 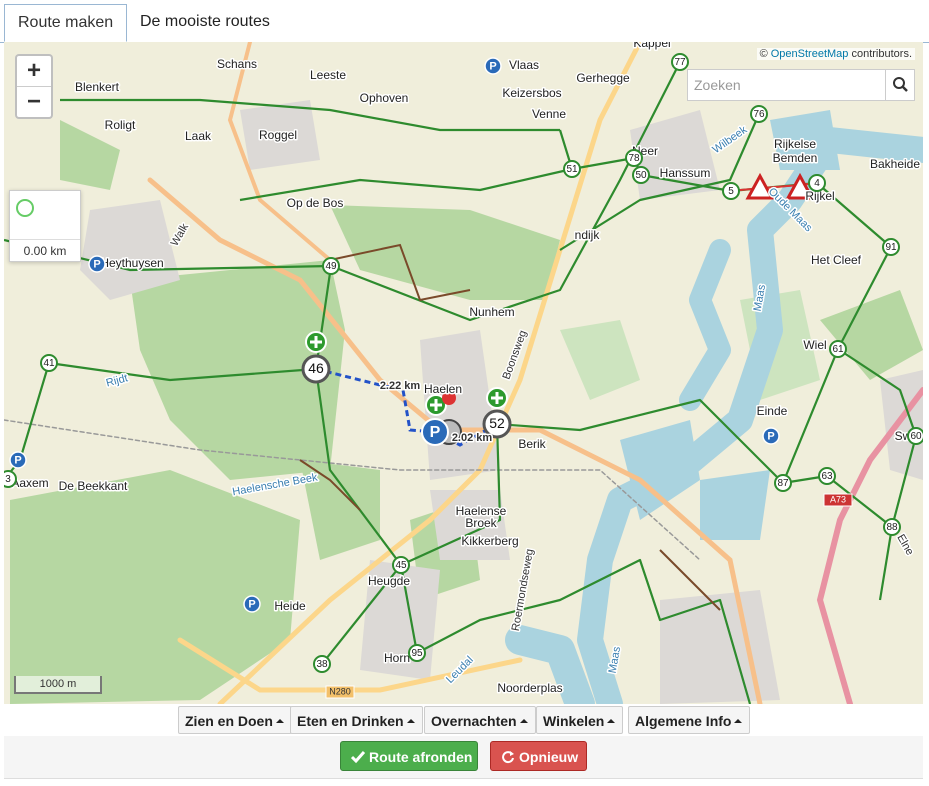 What do you see at coordinates (237, 64) in the screenshot?
I see `place-label: Schans` at bounding box center [237, 64].